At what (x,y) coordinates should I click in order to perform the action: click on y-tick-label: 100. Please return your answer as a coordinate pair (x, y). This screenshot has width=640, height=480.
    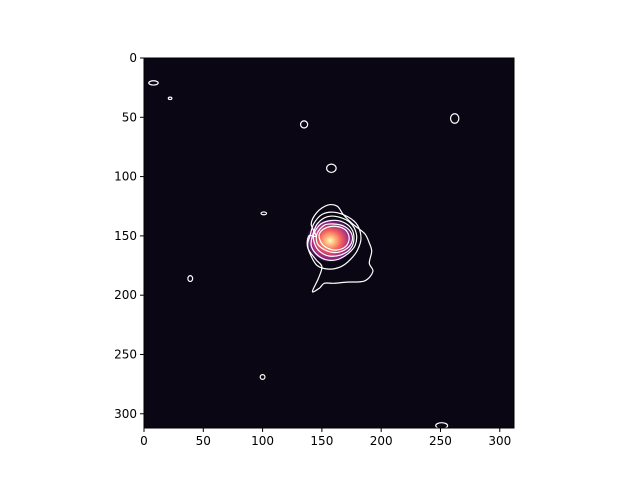
    Looking at the image, I should click on (125, 177).